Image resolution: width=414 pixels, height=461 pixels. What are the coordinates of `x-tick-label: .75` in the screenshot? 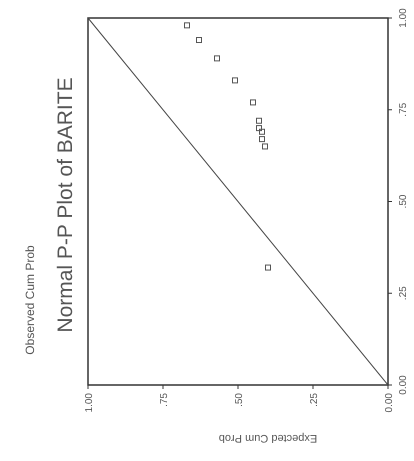 It's located at (164, 399).